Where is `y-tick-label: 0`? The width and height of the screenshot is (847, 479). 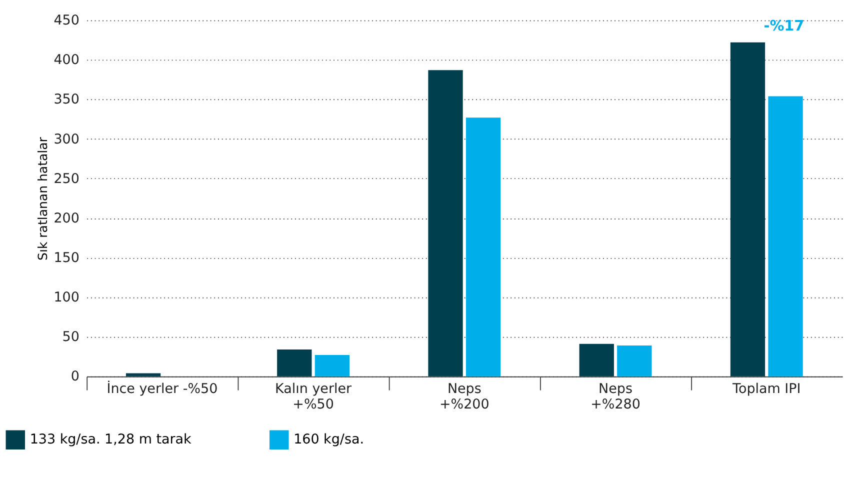
y-tick-label: 0 is located at coordinates (75, 376).